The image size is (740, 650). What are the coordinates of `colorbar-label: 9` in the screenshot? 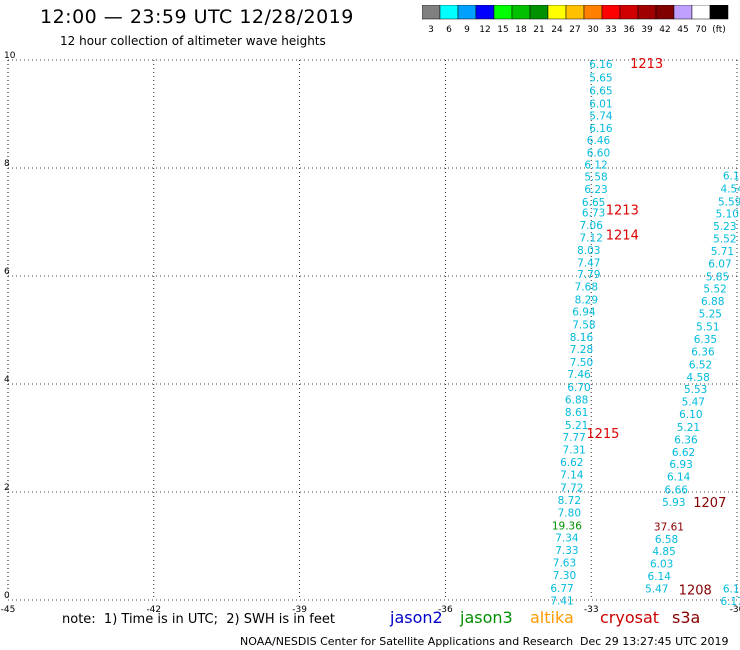 It's located at (467, 30).